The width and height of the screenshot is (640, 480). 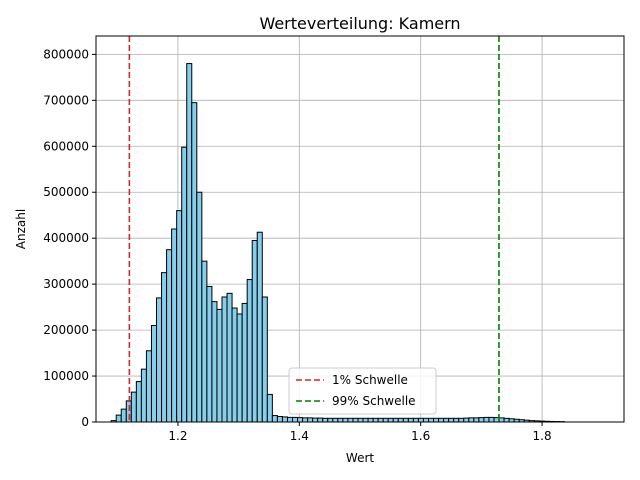 I want to click on y-axis-label: Anzahl, so click(x=21, y=229).